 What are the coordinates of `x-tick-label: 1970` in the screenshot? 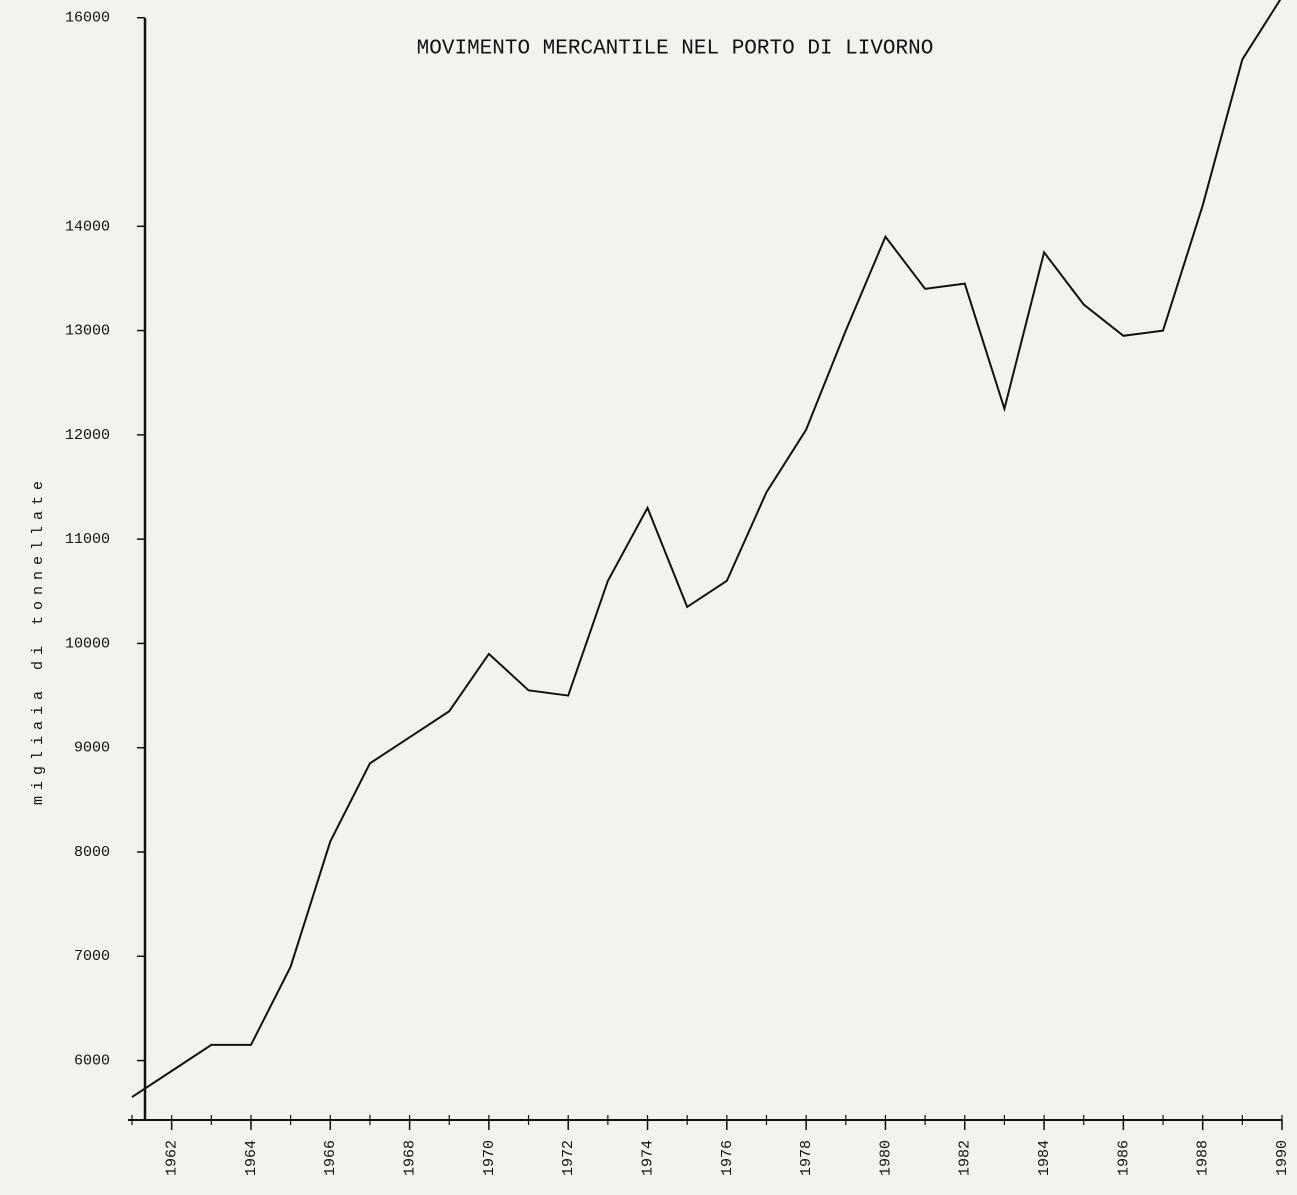 It's located at (489, 1158).